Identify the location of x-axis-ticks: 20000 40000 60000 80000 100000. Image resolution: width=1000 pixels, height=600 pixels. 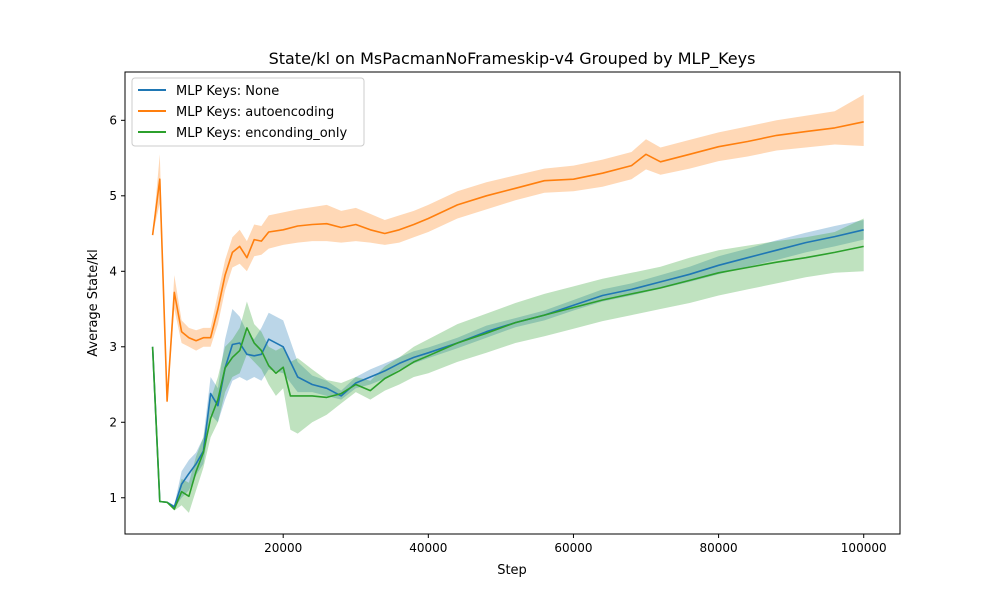
(575, 544).